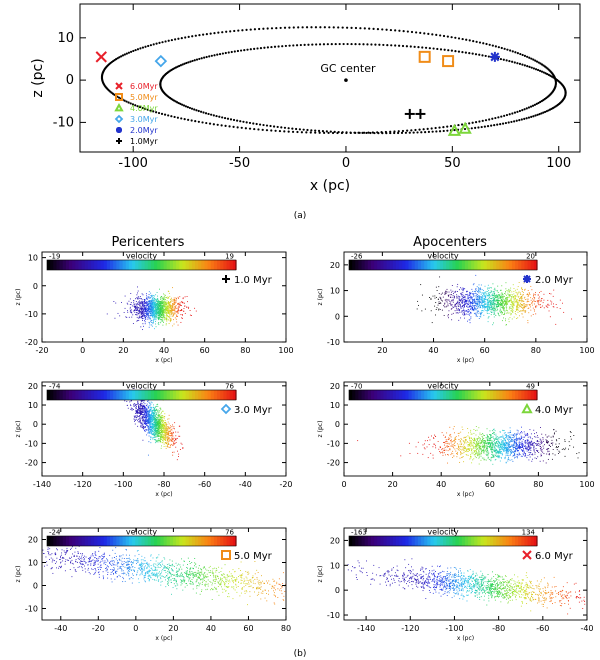  Describe the element at coordinates (65, 38) in the screenshot. I see `y-tick-label: 10` at that location.